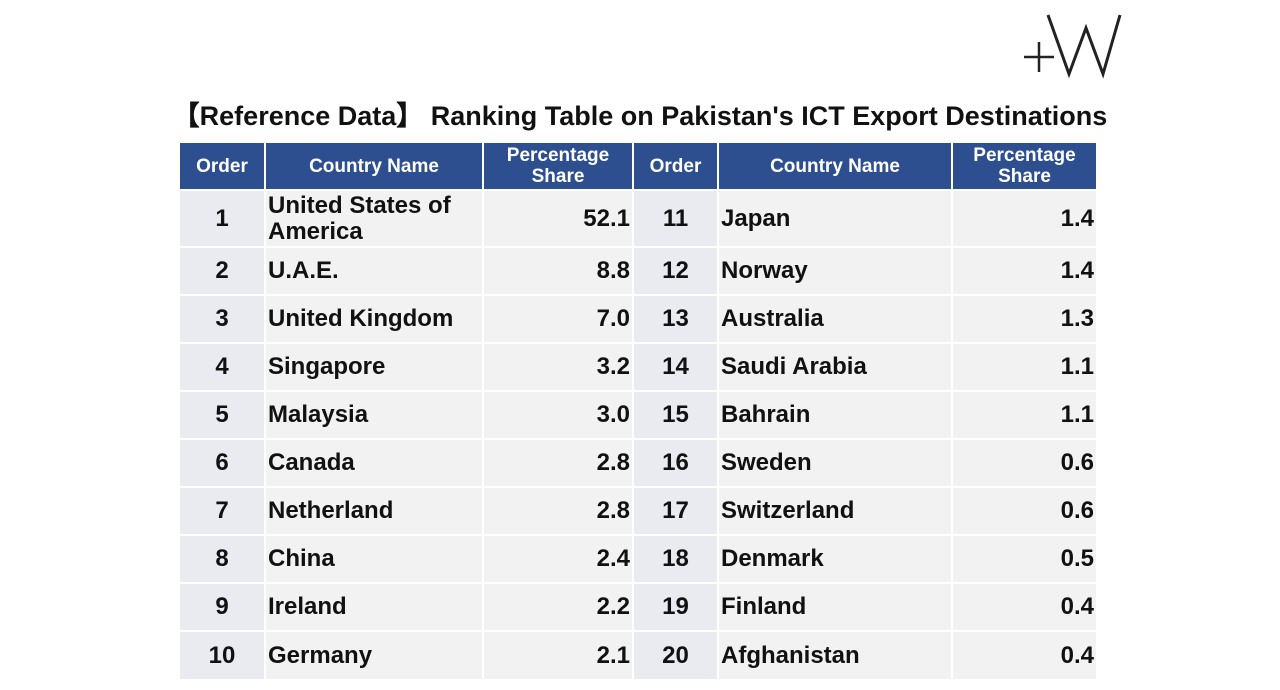 This screenshot has width=1280, height=690. I want to click on table-row: 8 China 2.4 18 Denmark 0.5, so click(638, 558).